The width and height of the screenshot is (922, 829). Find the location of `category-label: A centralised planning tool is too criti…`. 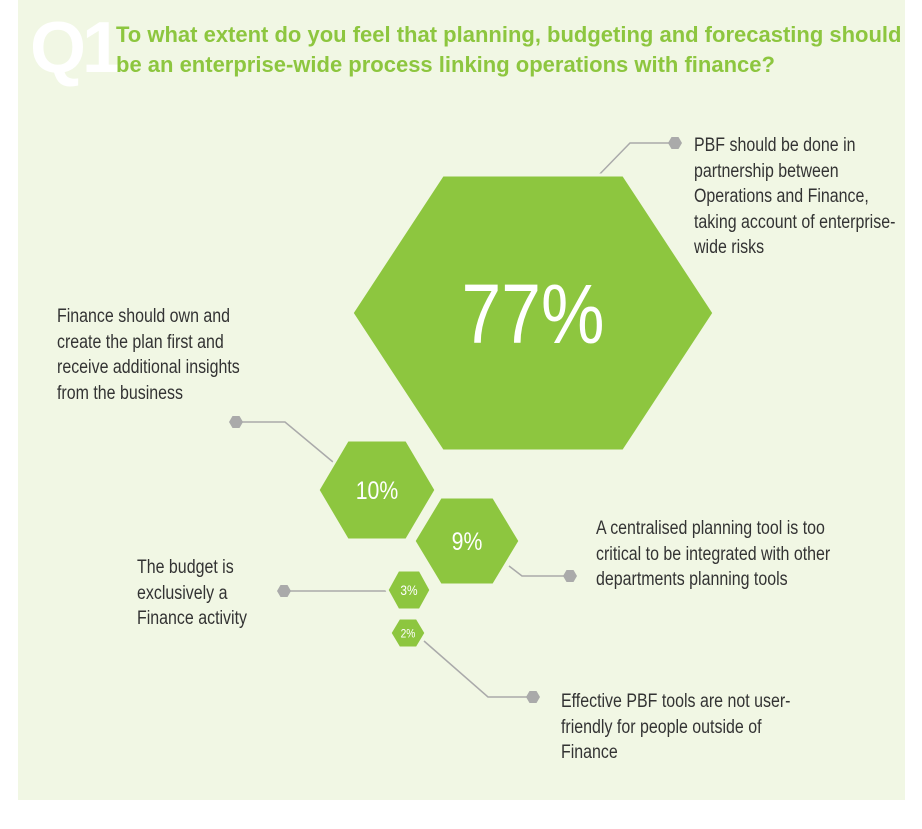

category-label: A centralised planning tool is too criti… is located at coordinates (713, 554).